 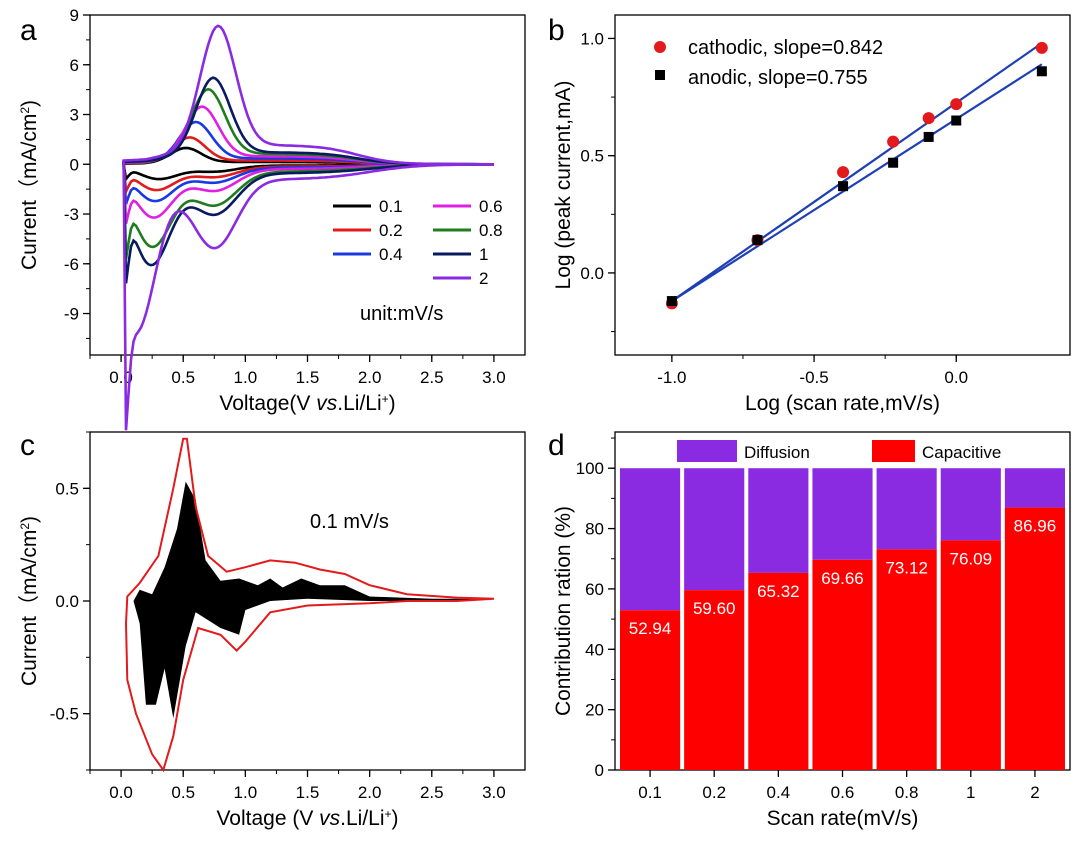 What do you see at coordinates (483, 278) in the screenshot?
I see `legend-label-2: 2` at bounding box center [483, 278].